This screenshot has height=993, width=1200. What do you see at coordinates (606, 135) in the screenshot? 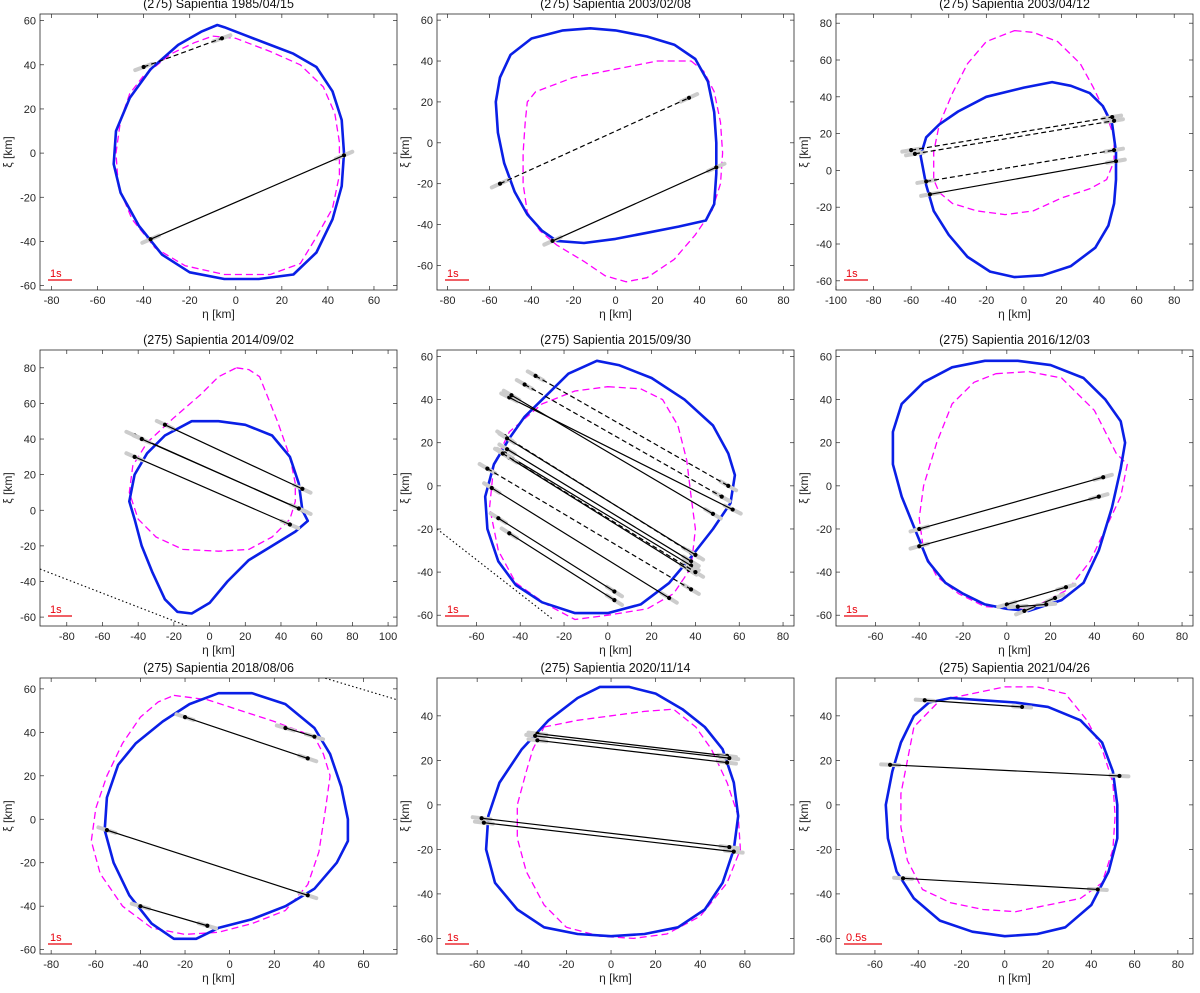
I see `fitted-profile-outline` at bounding box center [606, 135].